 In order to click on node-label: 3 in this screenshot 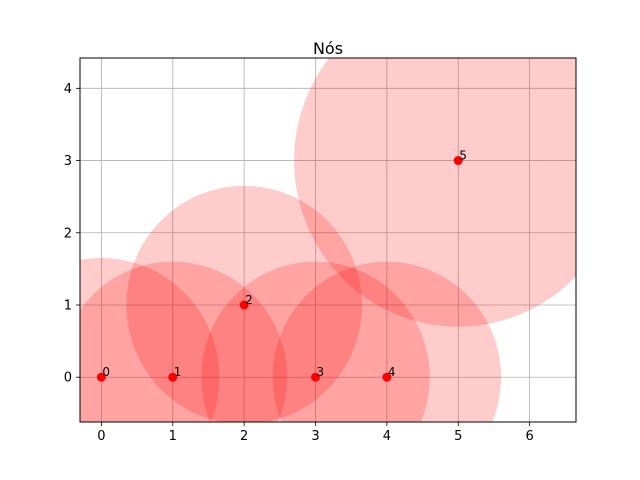, I will do `click(321, 372)`.